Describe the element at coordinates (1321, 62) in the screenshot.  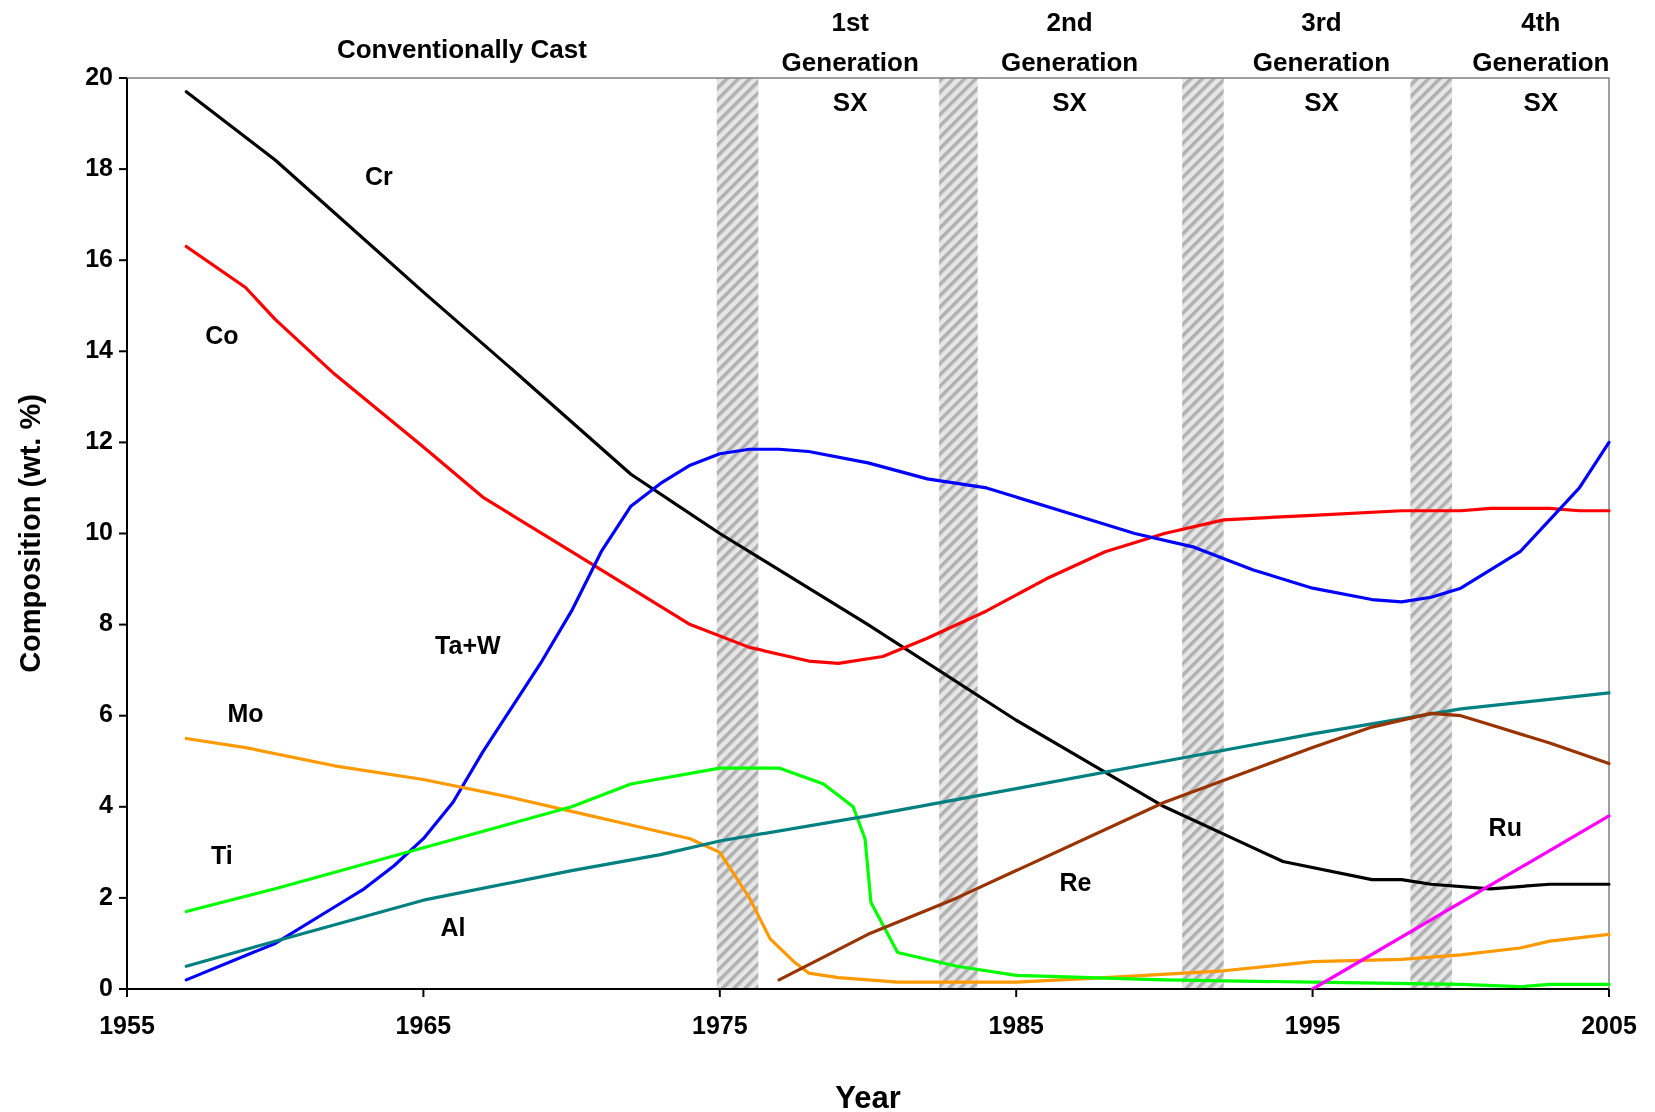
I see `annotation: 3rd Generation SX` at that location.